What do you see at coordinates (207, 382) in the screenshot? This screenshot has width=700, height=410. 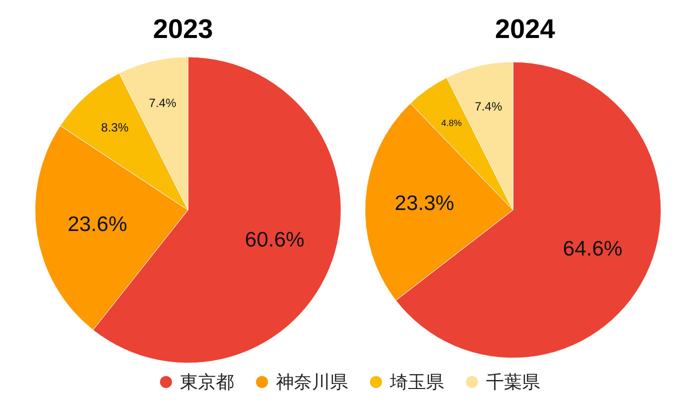 I see `legend-label: 東京都` at bounding box center [207, 382].